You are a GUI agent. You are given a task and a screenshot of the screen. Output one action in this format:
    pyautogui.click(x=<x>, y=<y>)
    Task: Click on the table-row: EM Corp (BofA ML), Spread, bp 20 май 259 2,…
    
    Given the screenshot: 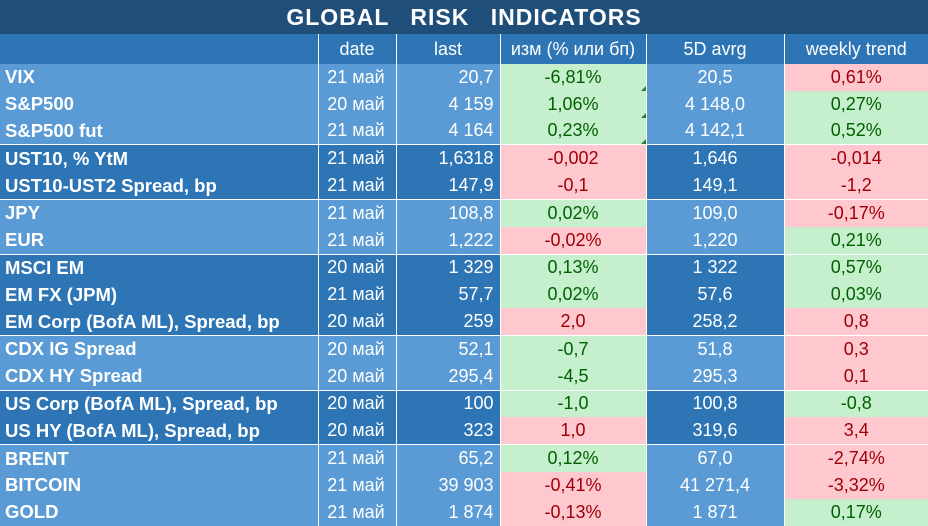 What is the action you would take?
    pyautogui.click(x=464, y=322)
    